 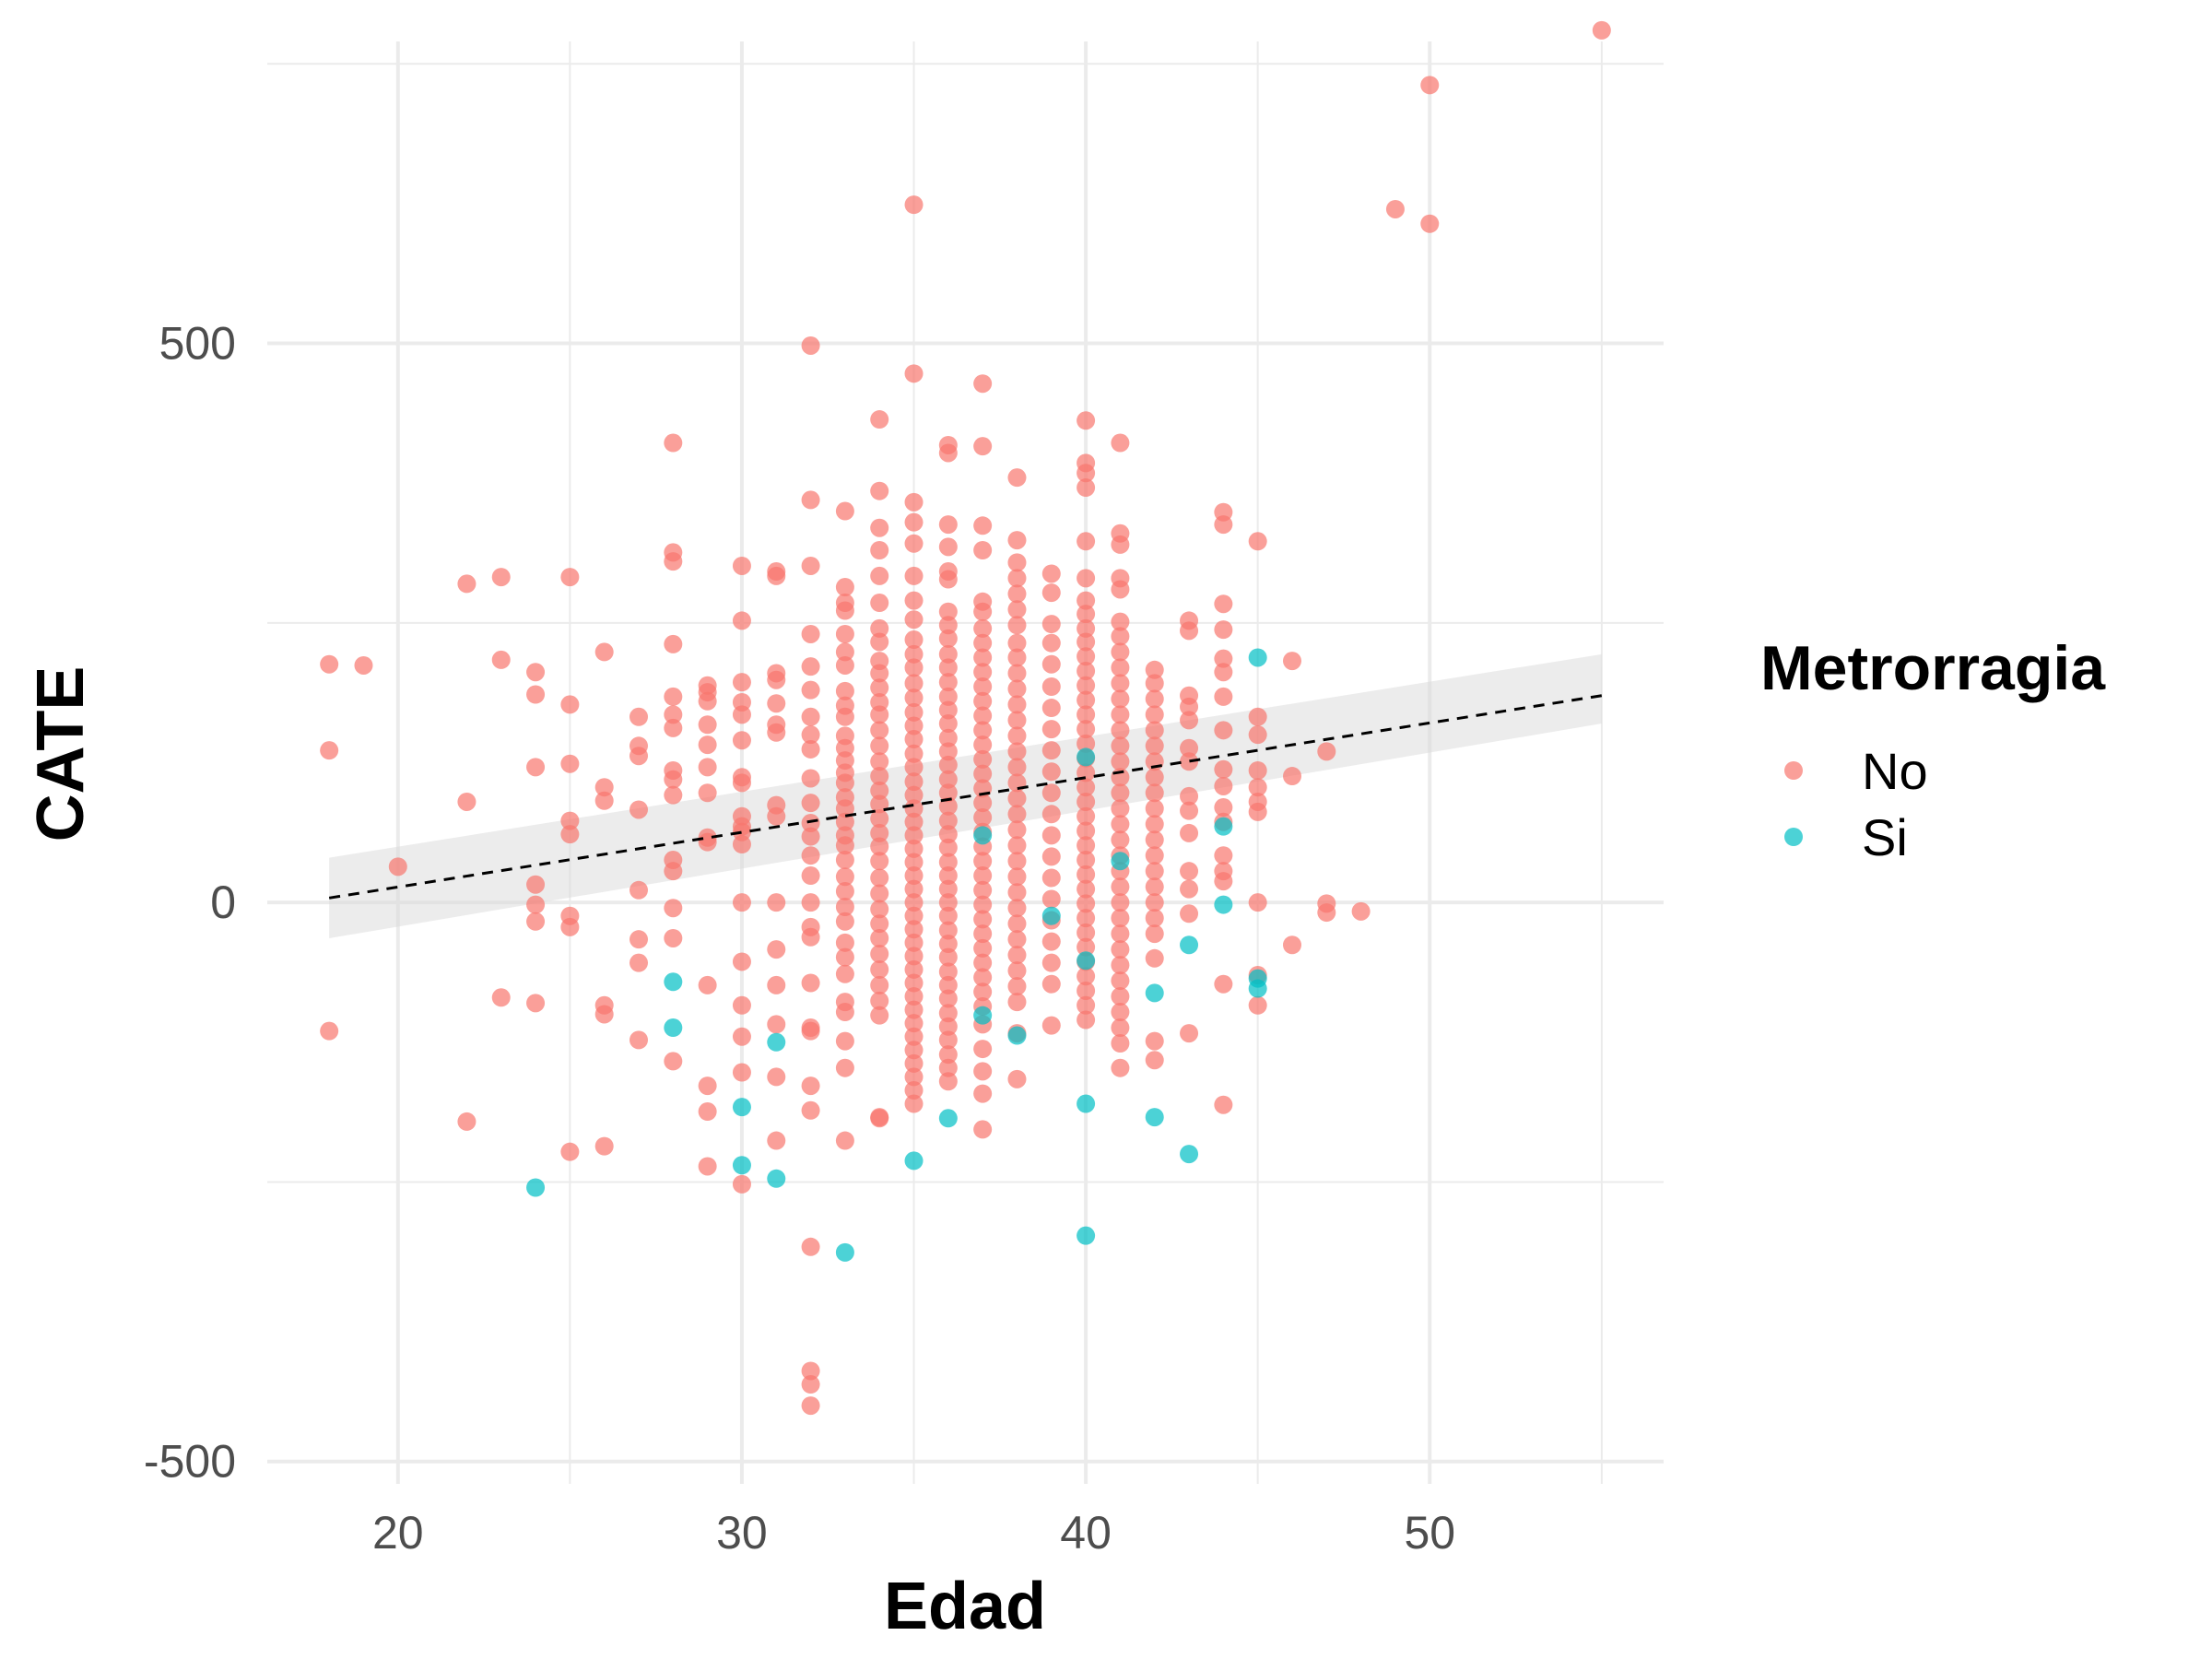 What do you see at coordinates (1933, 749) in the screenshot?
I see `legend: Metrorragia No Si` at bounding box center [1933, 749].